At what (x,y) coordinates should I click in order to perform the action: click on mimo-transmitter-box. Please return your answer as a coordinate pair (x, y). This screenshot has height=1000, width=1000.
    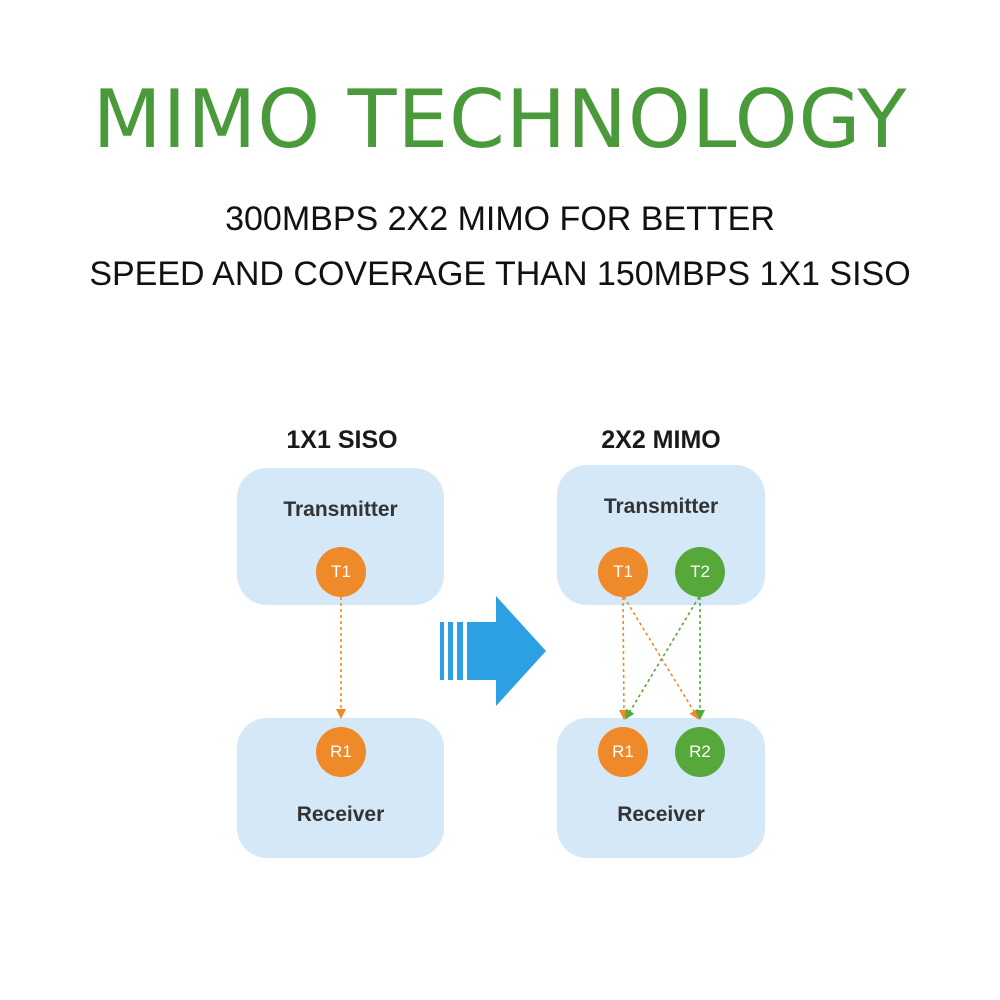
    Looking at the image, I should click on (661, 535).